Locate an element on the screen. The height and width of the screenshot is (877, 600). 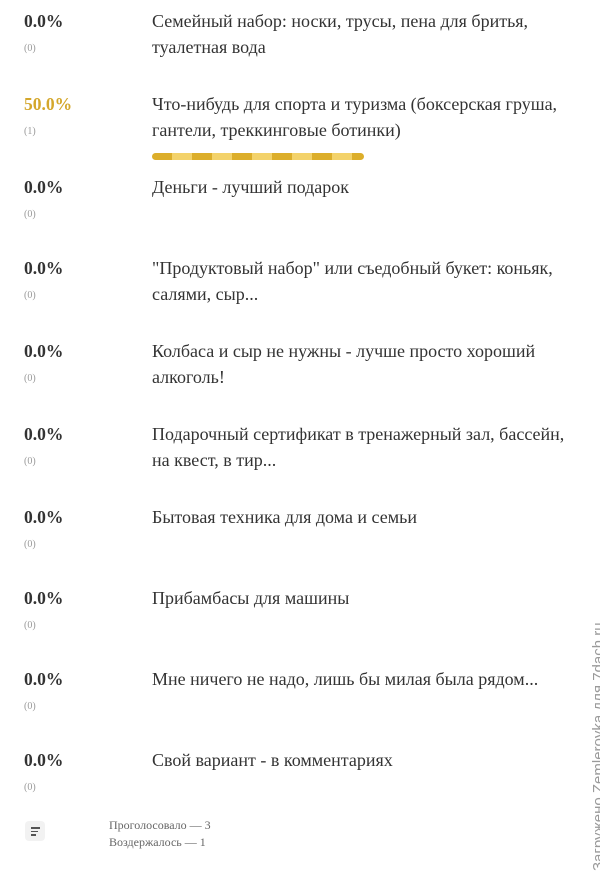
poll-option: 0.0% (0) Бытовая техника для дома и семьи is located at coordinates (300, 544).